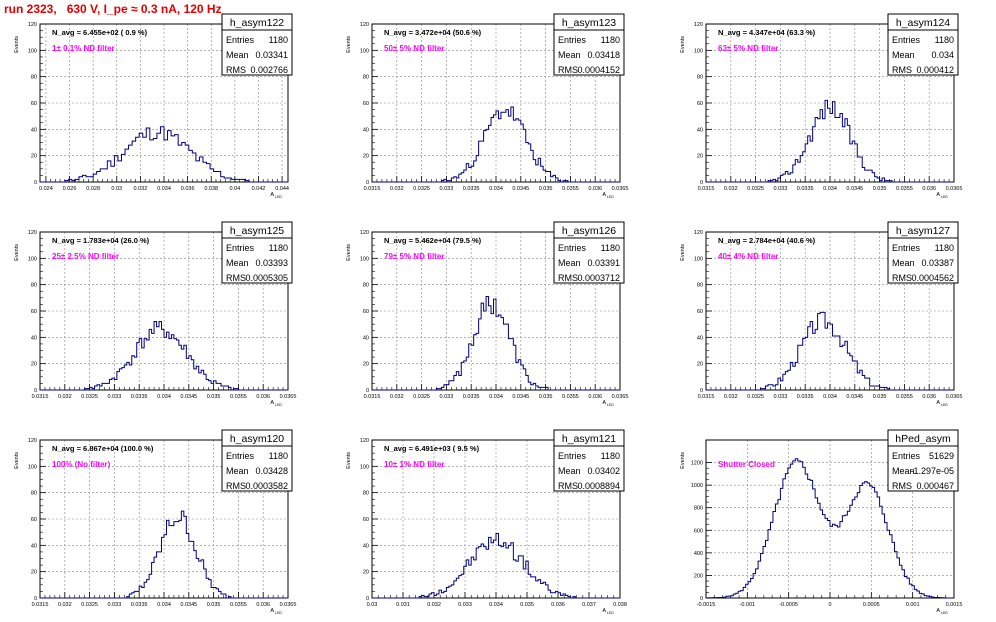 This screenshot has width=996, height=622. Describe the element at coordinates (100, 32) in the screenshot. I see `navg-label: N_avg = 6.455e+02 ( 0.9 %)` at that location.